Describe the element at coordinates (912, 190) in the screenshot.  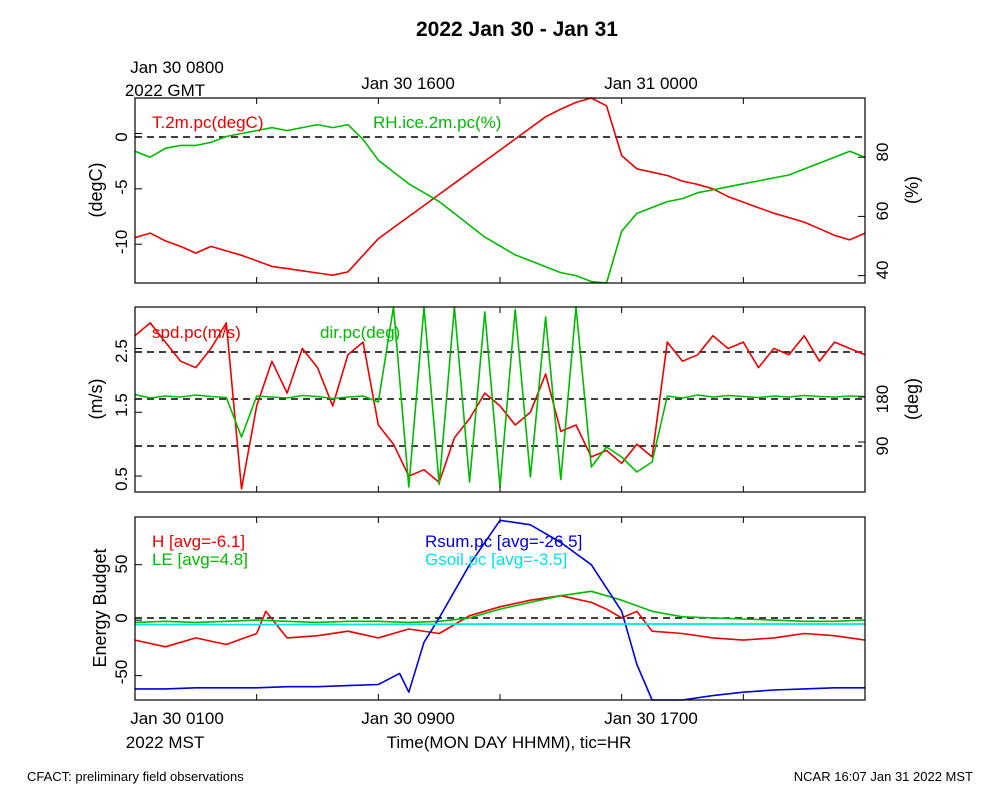
I see `y-axis-label-right: (%)` at that location.